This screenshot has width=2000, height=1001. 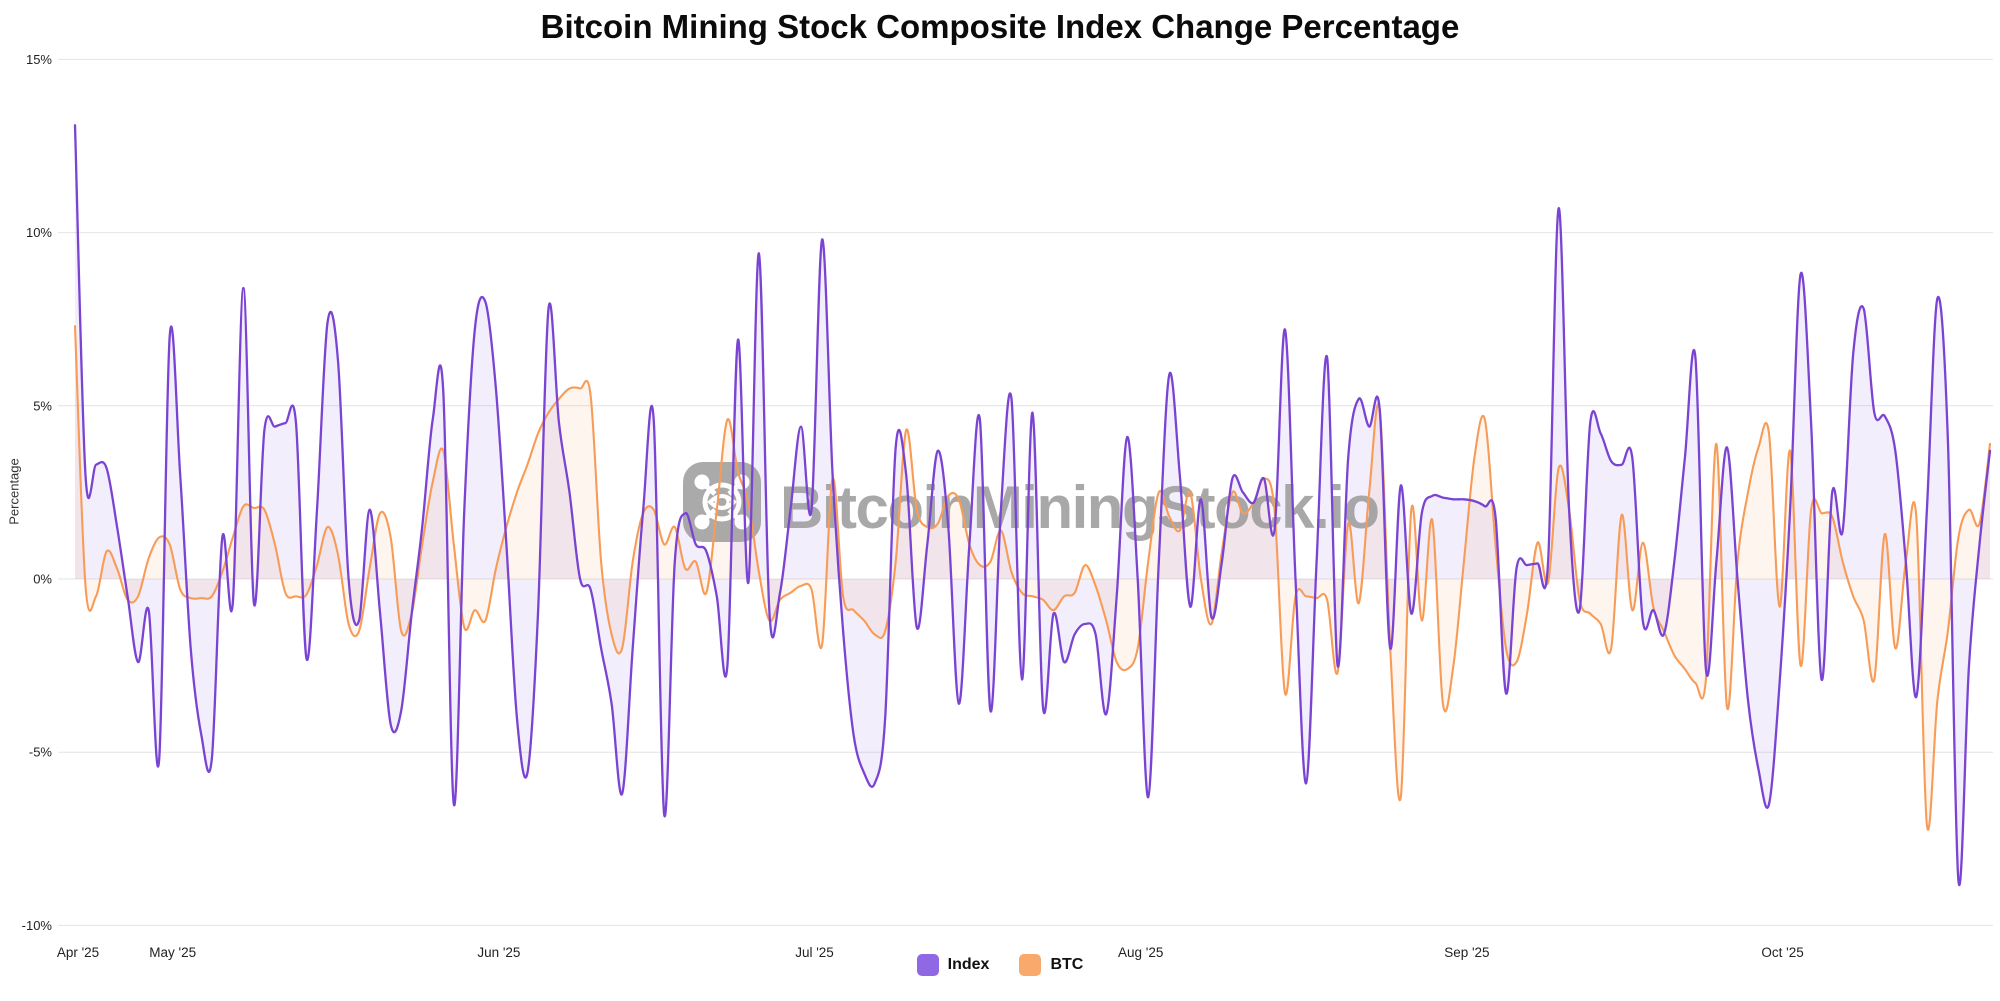 I want to click on legend-item-index: Index, so click(x=953, y=965).